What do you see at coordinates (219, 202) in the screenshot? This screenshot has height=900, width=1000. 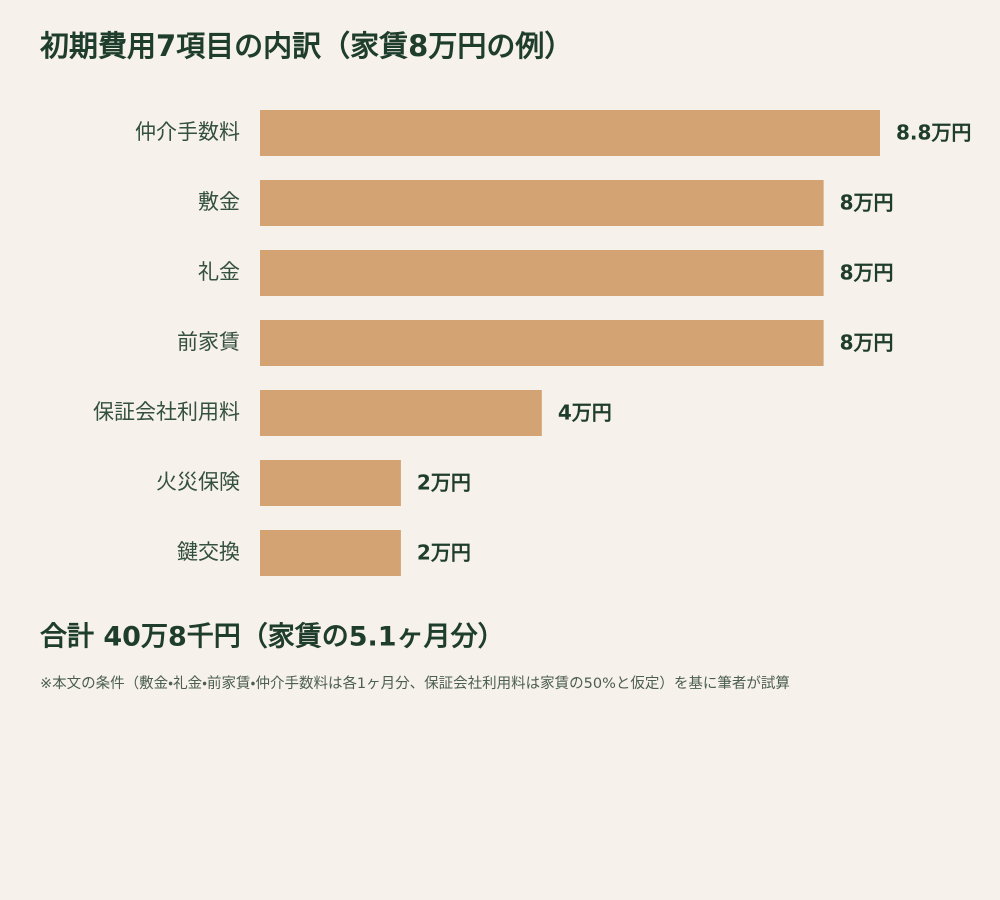 I see `category-label: 敷金` at bounding box center [219, 202].